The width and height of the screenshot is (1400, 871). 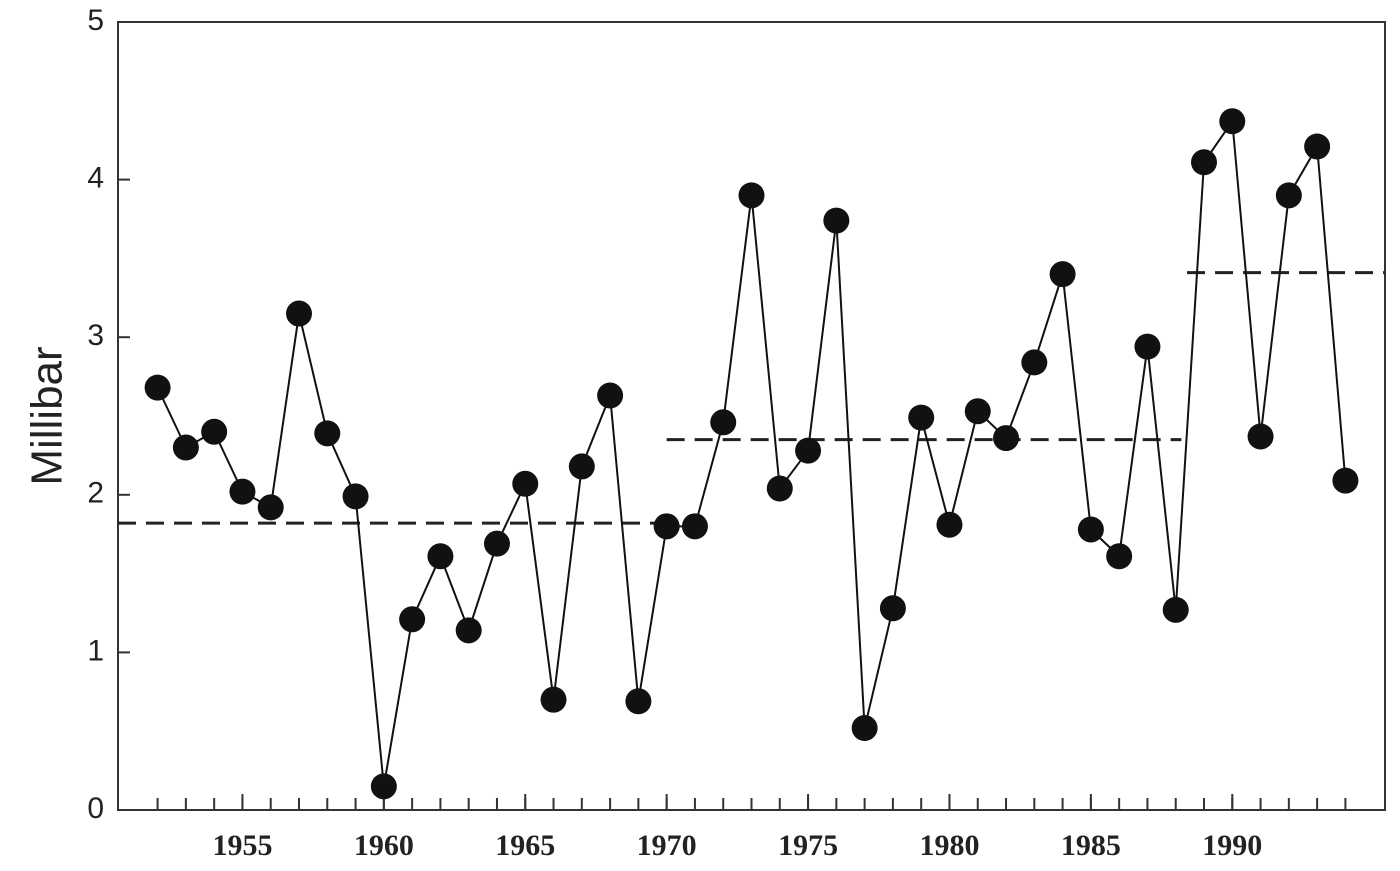 What do you see at coordinates (242, 845) in the screenshot?
I see `x-tick-label: 1955` at bounding box center [242, 845].